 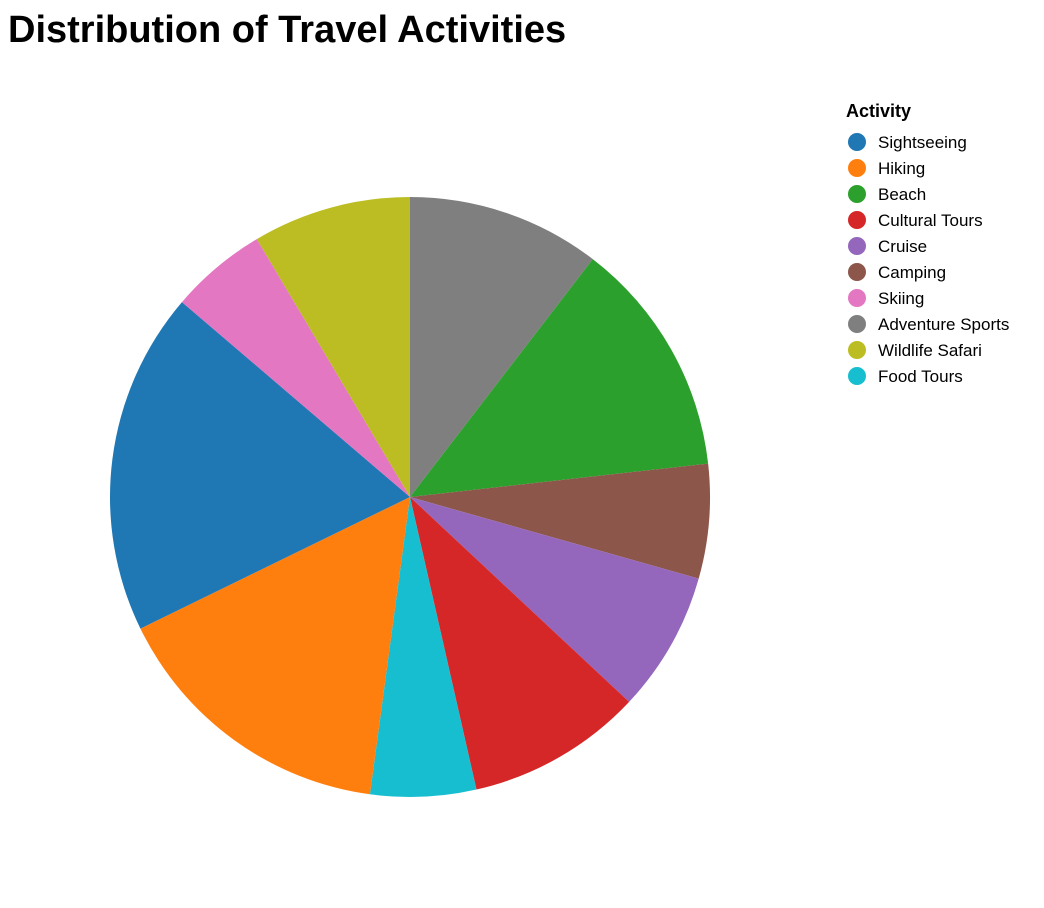 I want to click on legend-label-hiking: Hiking, so click(x=901, y=168).